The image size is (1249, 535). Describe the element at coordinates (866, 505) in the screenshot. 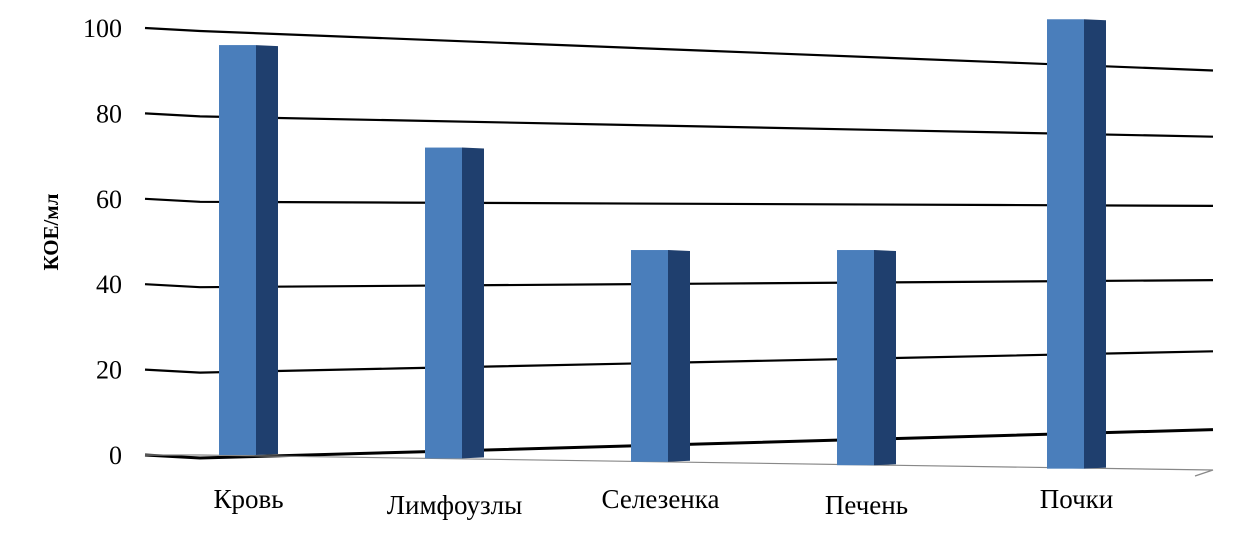

I see `x-category-label: Печень` at that location.